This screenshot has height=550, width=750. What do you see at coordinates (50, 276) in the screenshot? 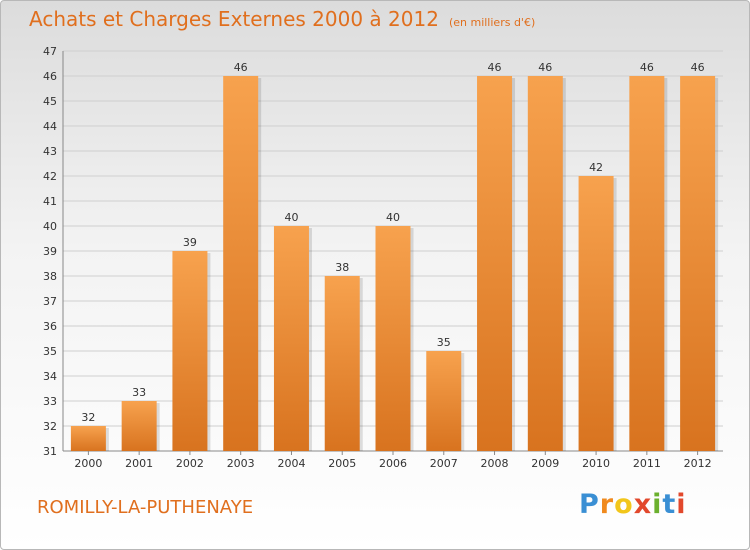
I see `y-tick-label: 38` at bounding box center [50, 276].